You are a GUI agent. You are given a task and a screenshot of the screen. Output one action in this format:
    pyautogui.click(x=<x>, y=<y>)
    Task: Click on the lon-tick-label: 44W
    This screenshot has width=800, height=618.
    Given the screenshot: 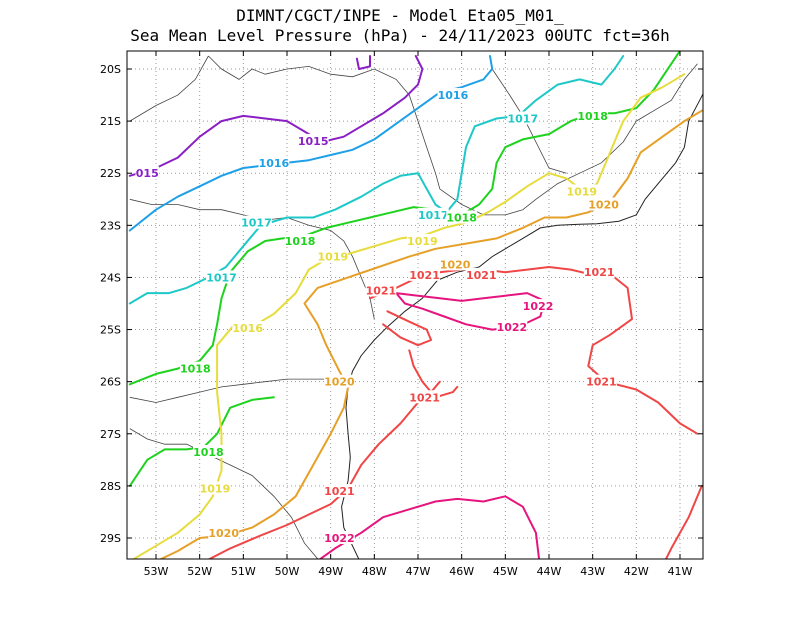 What is the action you would take?
    pyautogui.click(x=549, y=571)
    